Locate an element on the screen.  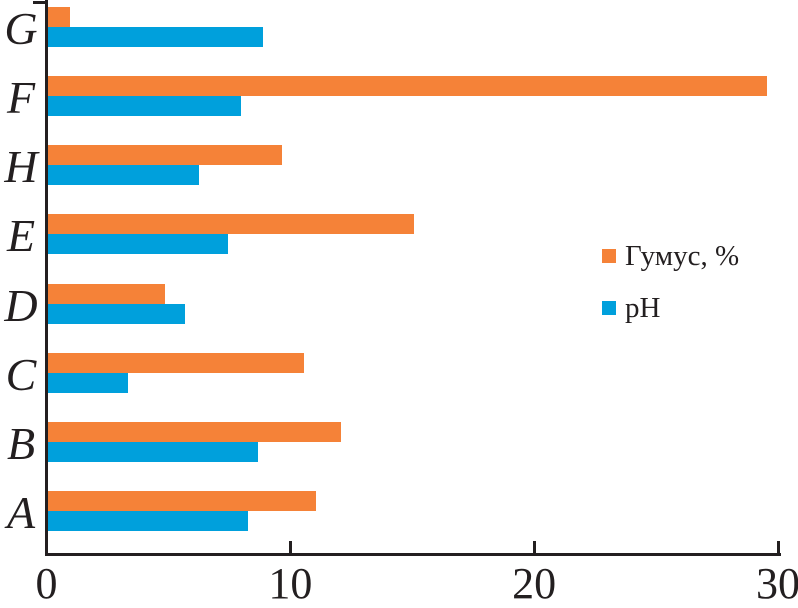
legend-item-humus: Гумус, % is located at coordinates (670, 256).